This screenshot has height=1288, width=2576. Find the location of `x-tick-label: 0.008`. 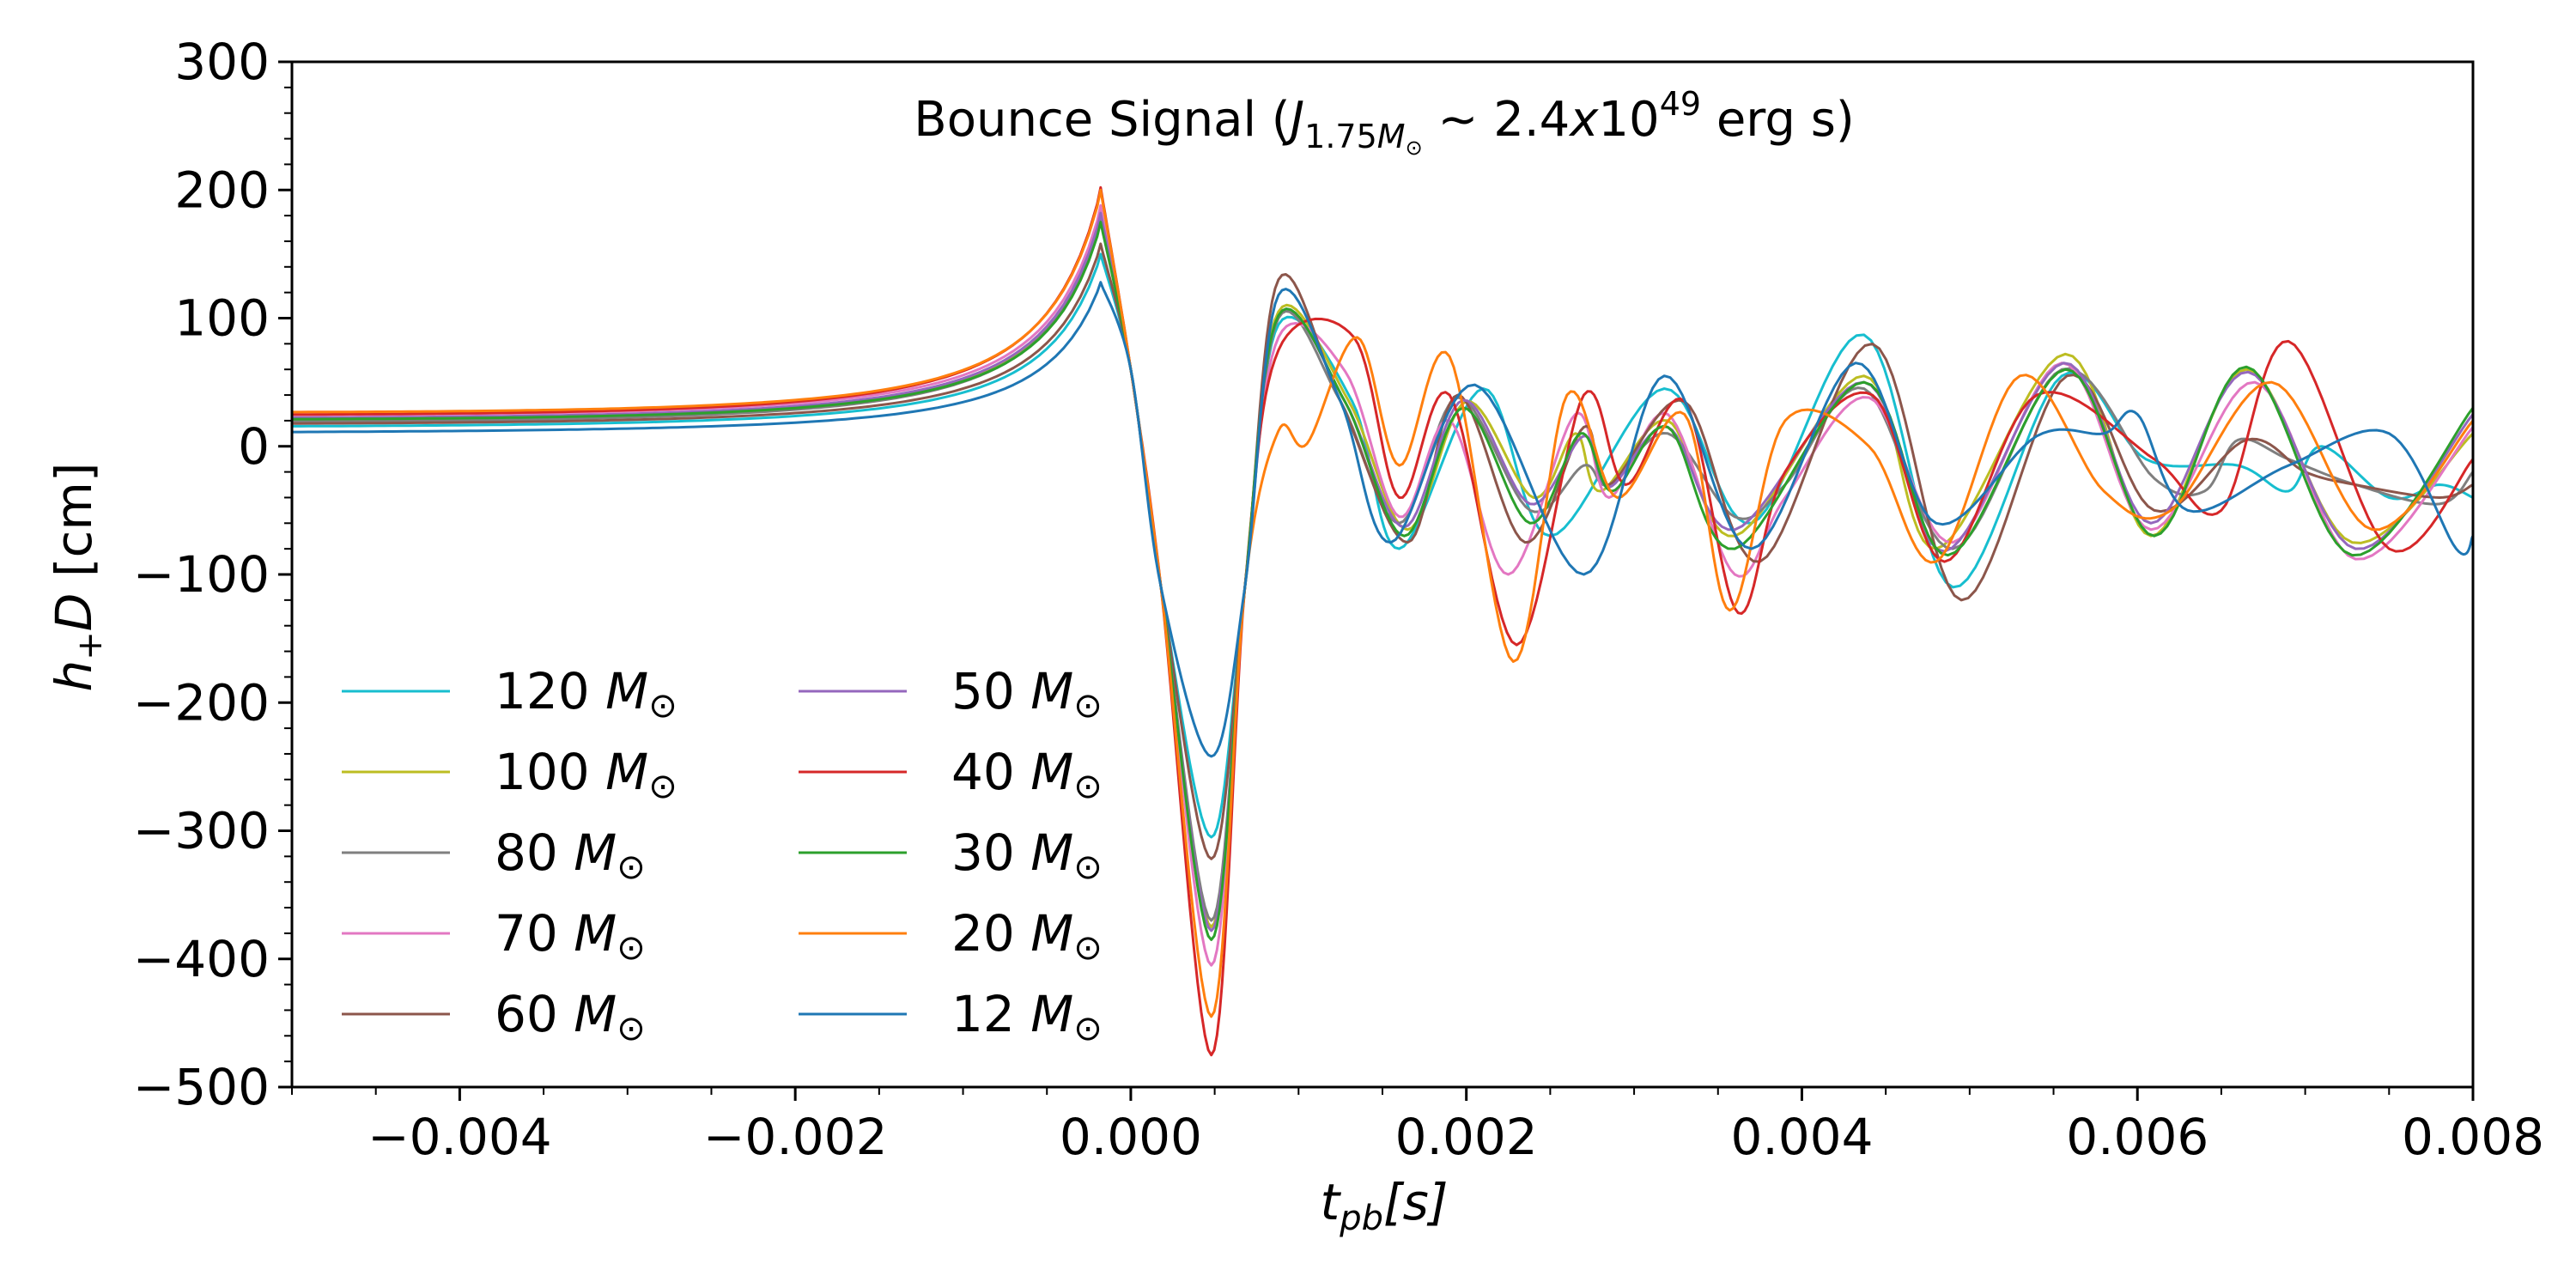

x-tick-label: 0.008 is located at coordinates (2473, 1137).